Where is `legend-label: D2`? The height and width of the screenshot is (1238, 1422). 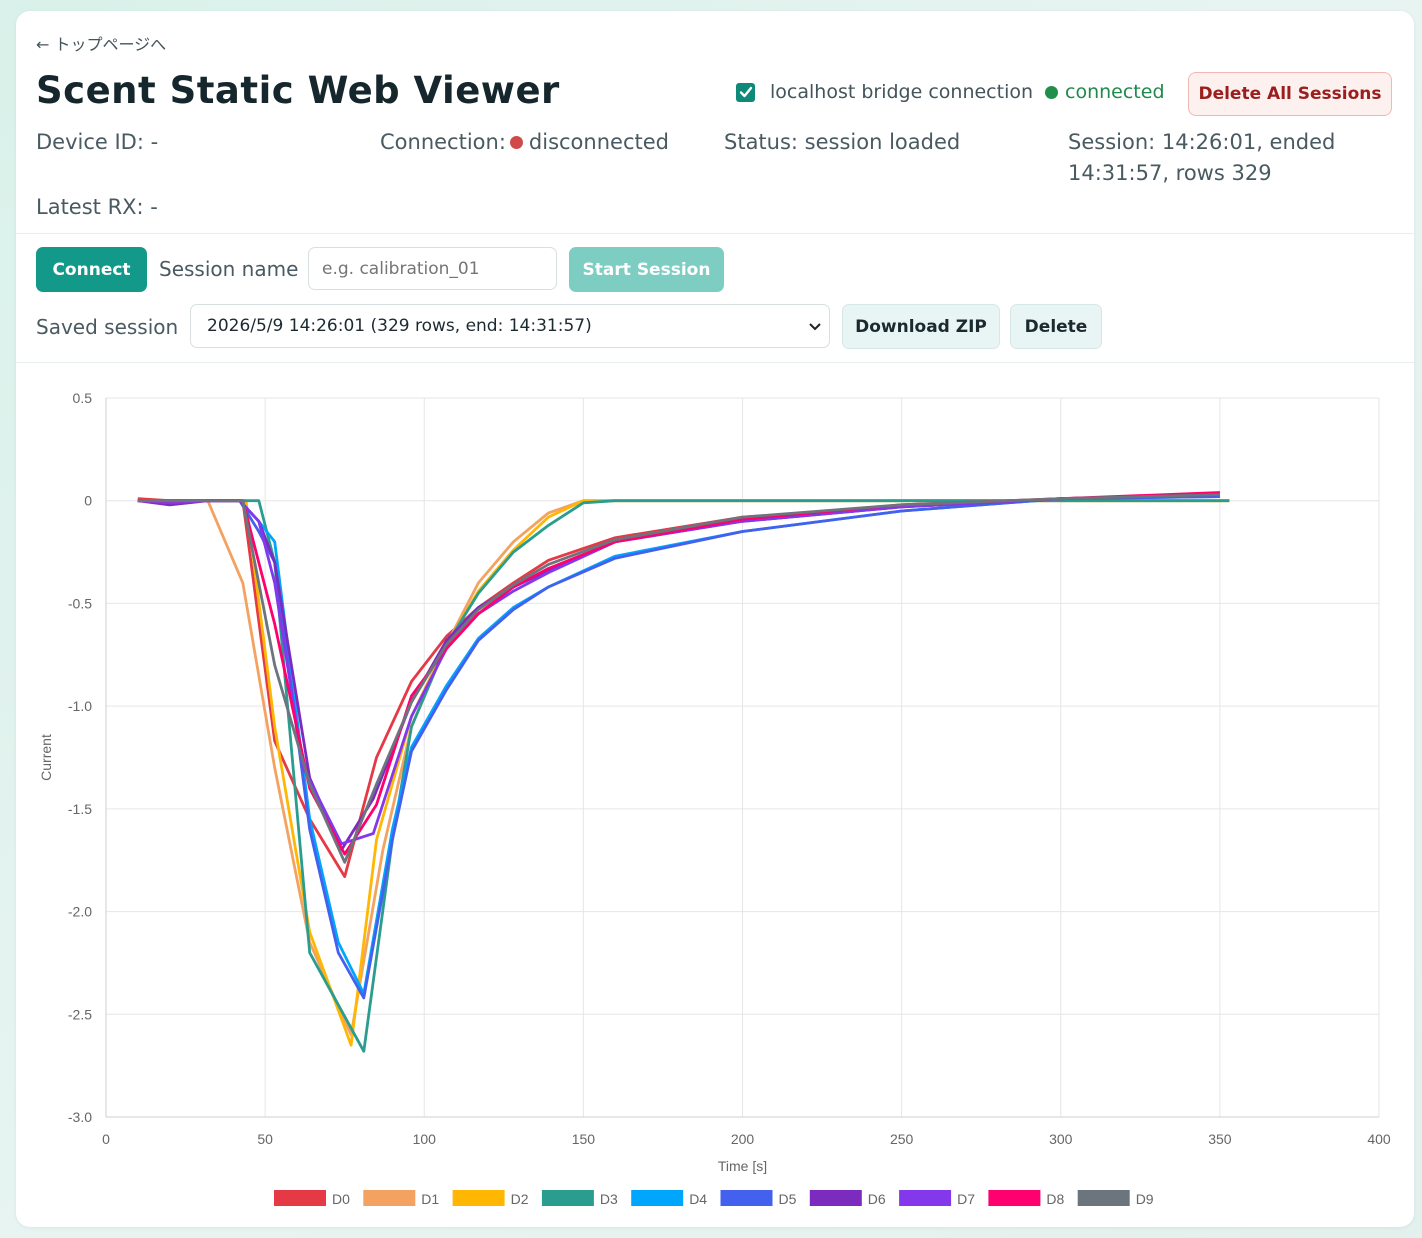
legend-label: D2 is located at coordinates (520, 1199).